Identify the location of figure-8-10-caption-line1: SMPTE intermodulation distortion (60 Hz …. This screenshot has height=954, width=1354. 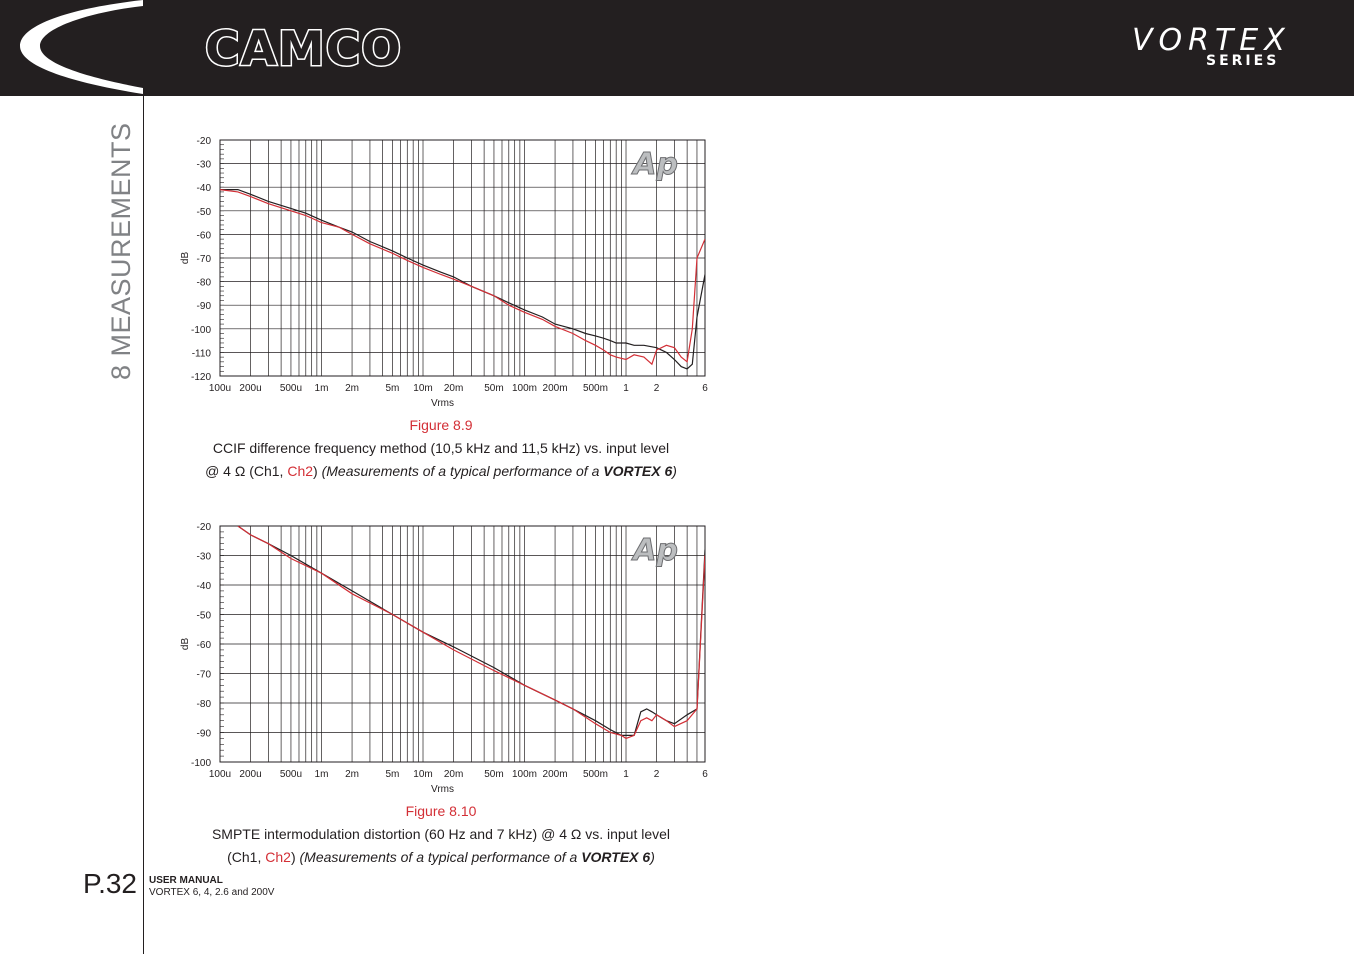
(441, 834).